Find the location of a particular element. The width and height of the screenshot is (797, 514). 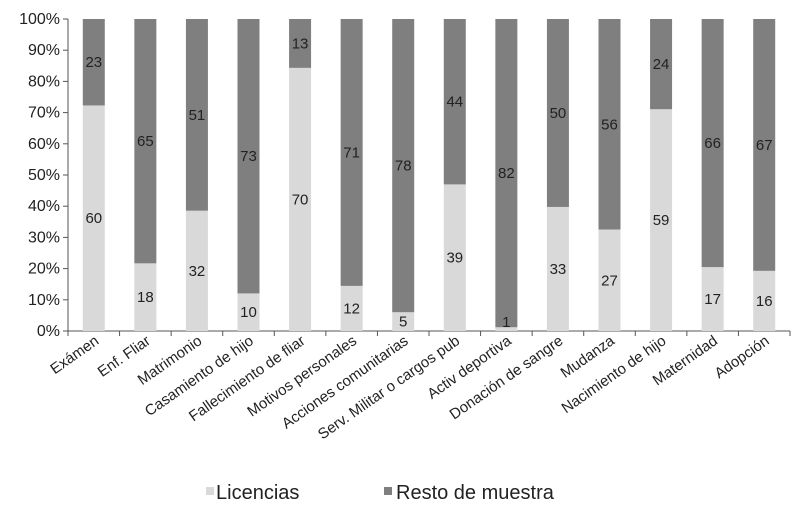

data-label-resto-de-muestra: 24 is located at coordinates (661, 64).